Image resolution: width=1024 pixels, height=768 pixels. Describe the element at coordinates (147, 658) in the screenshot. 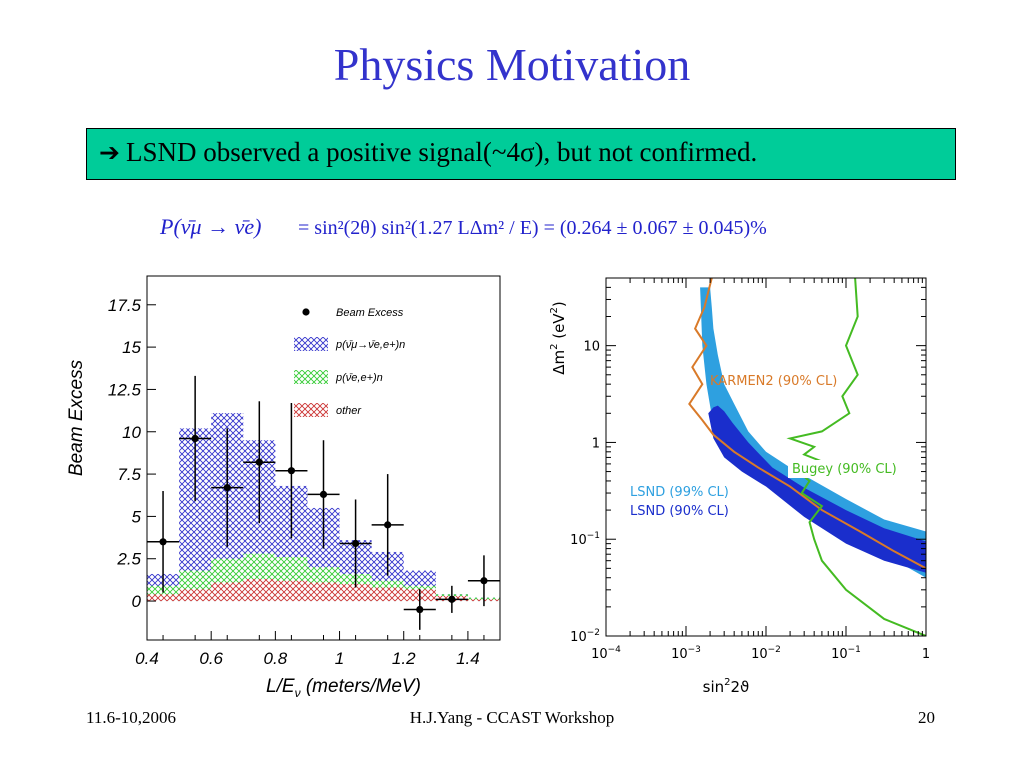

I see `x-tick-label: 0.4` at that location.